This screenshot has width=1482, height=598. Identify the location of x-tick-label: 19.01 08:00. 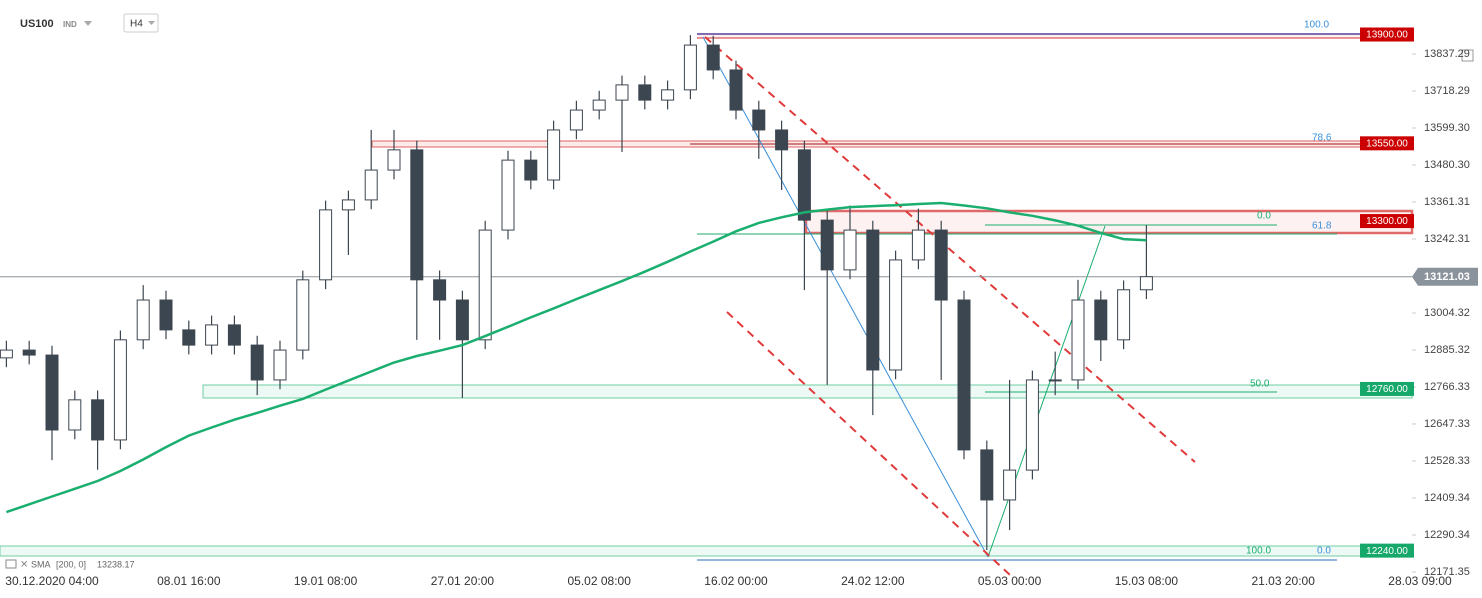
(326, 581).